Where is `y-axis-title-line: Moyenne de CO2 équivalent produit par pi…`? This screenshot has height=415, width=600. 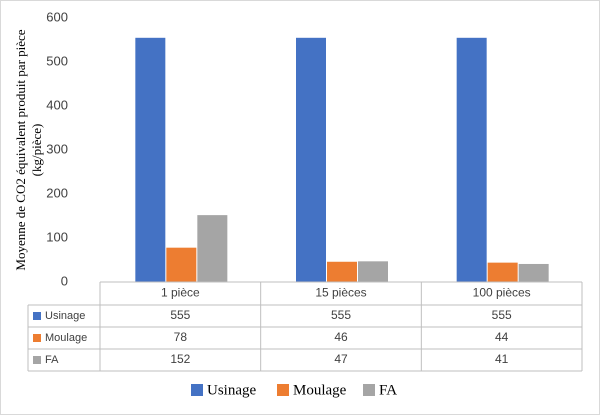 y-axis-title-line: Moyenne de CO2 équivalent produit par pi… is located at coordinates (20, 149).